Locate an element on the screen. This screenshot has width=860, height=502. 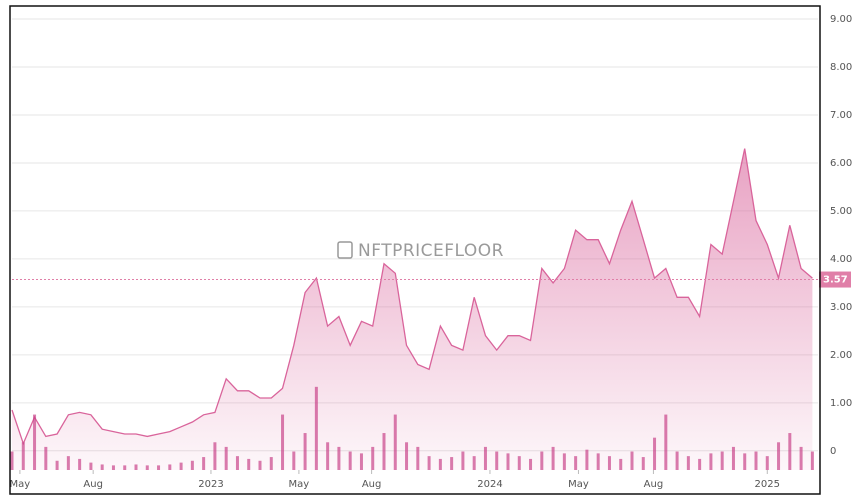
y-tick-label: 8.00 is located at coordinates (841, 67).